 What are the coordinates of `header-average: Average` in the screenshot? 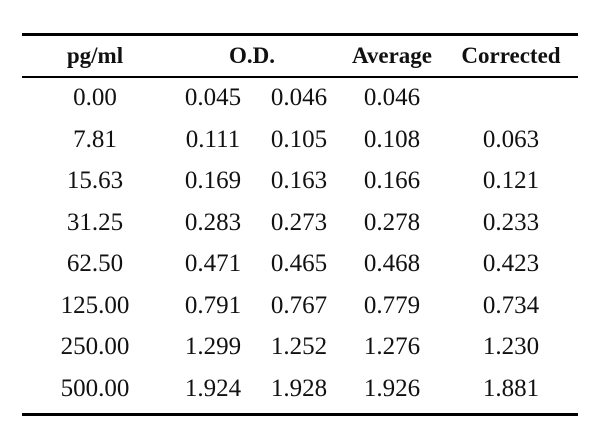 It's located at (392, 55).